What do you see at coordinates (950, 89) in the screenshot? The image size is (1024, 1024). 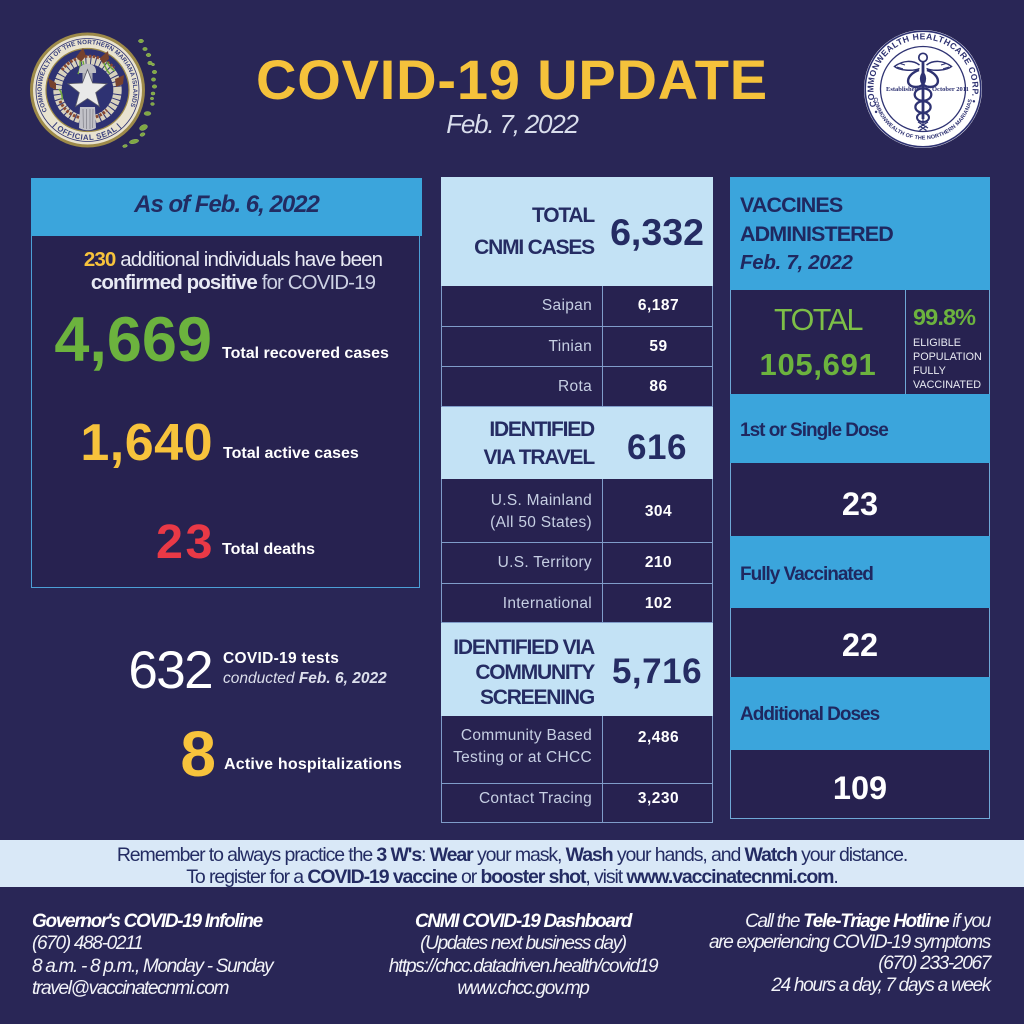 I see `svg-text: October 2011` at bounding box center [950, 89].